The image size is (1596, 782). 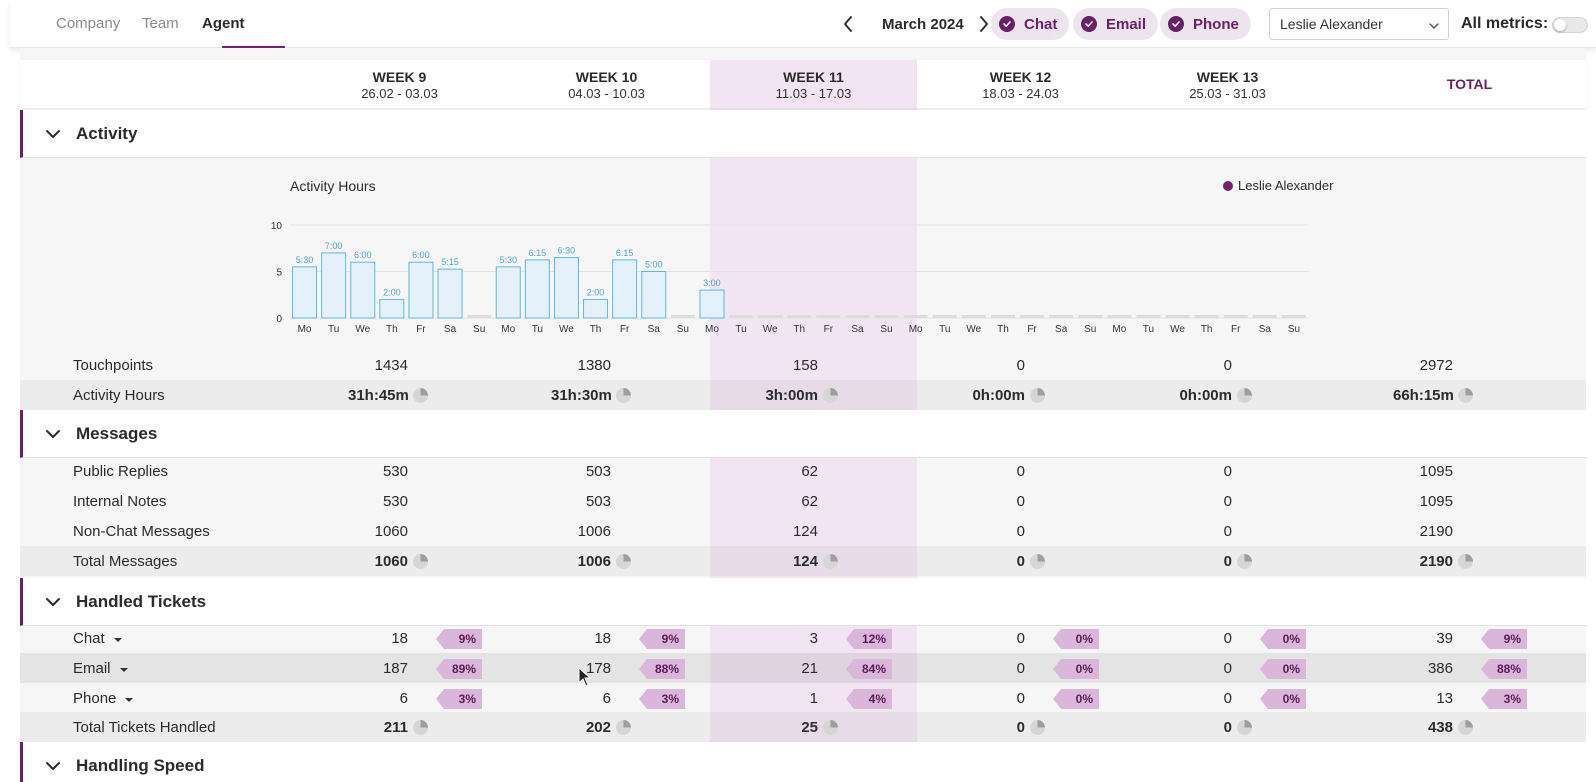 I want to click on badge-text: 3%, so click(x=670, y=699).